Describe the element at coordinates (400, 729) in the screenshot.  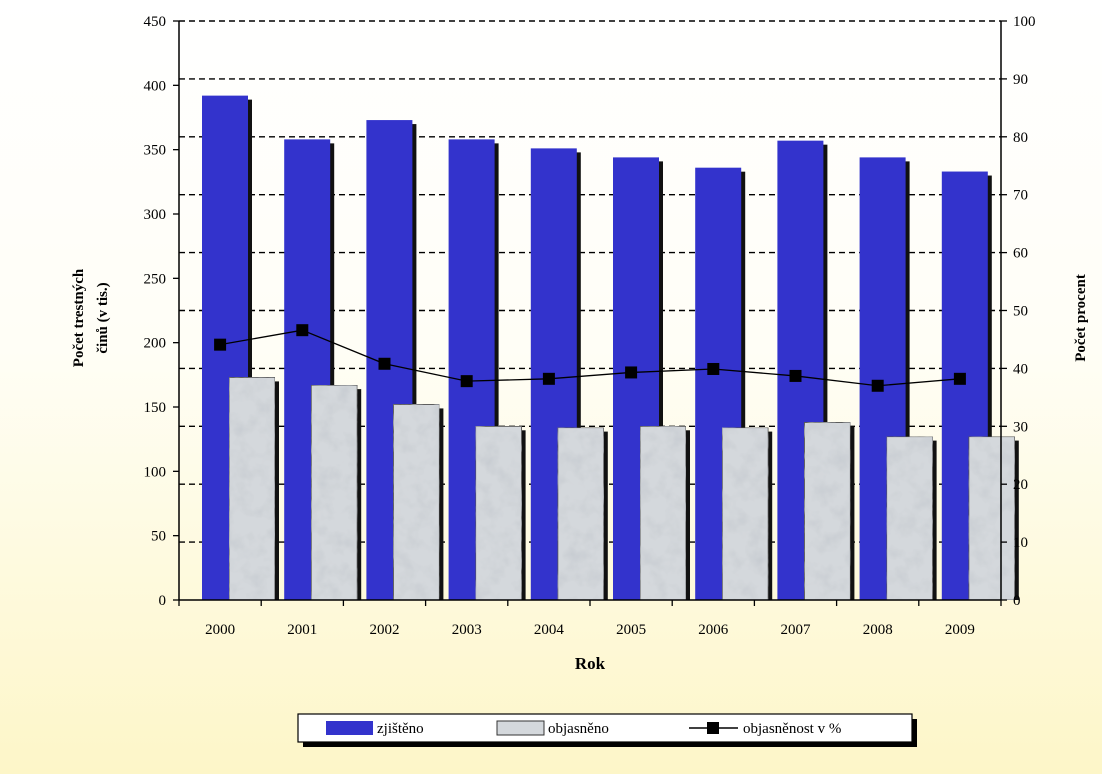
I see `legend-label-zjisteno: zjištěno` at that location.